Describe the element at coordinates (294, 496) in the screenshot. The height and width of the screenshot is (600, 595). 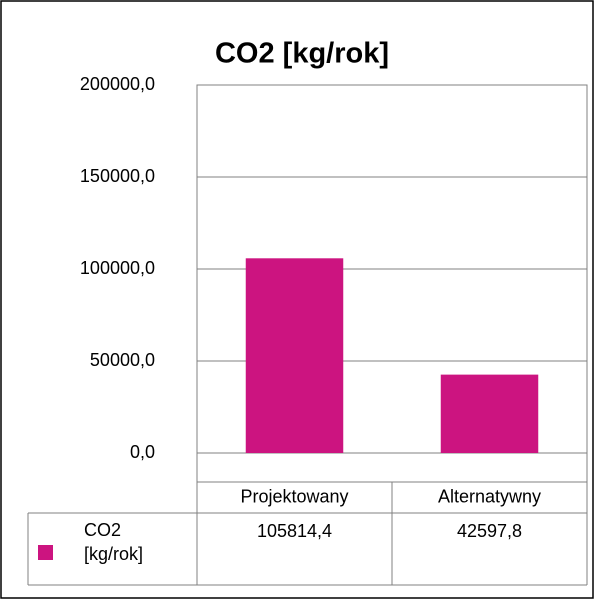
I see `x-tick-label: Projektowany` at that location.